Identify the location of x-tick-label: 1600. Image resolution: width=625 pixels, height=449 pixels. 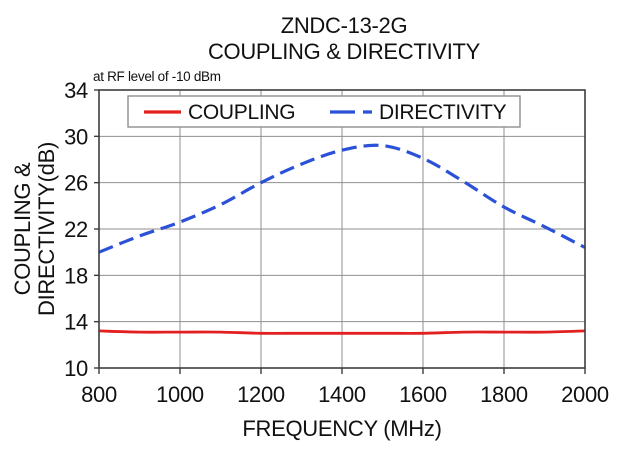
(423, 394).